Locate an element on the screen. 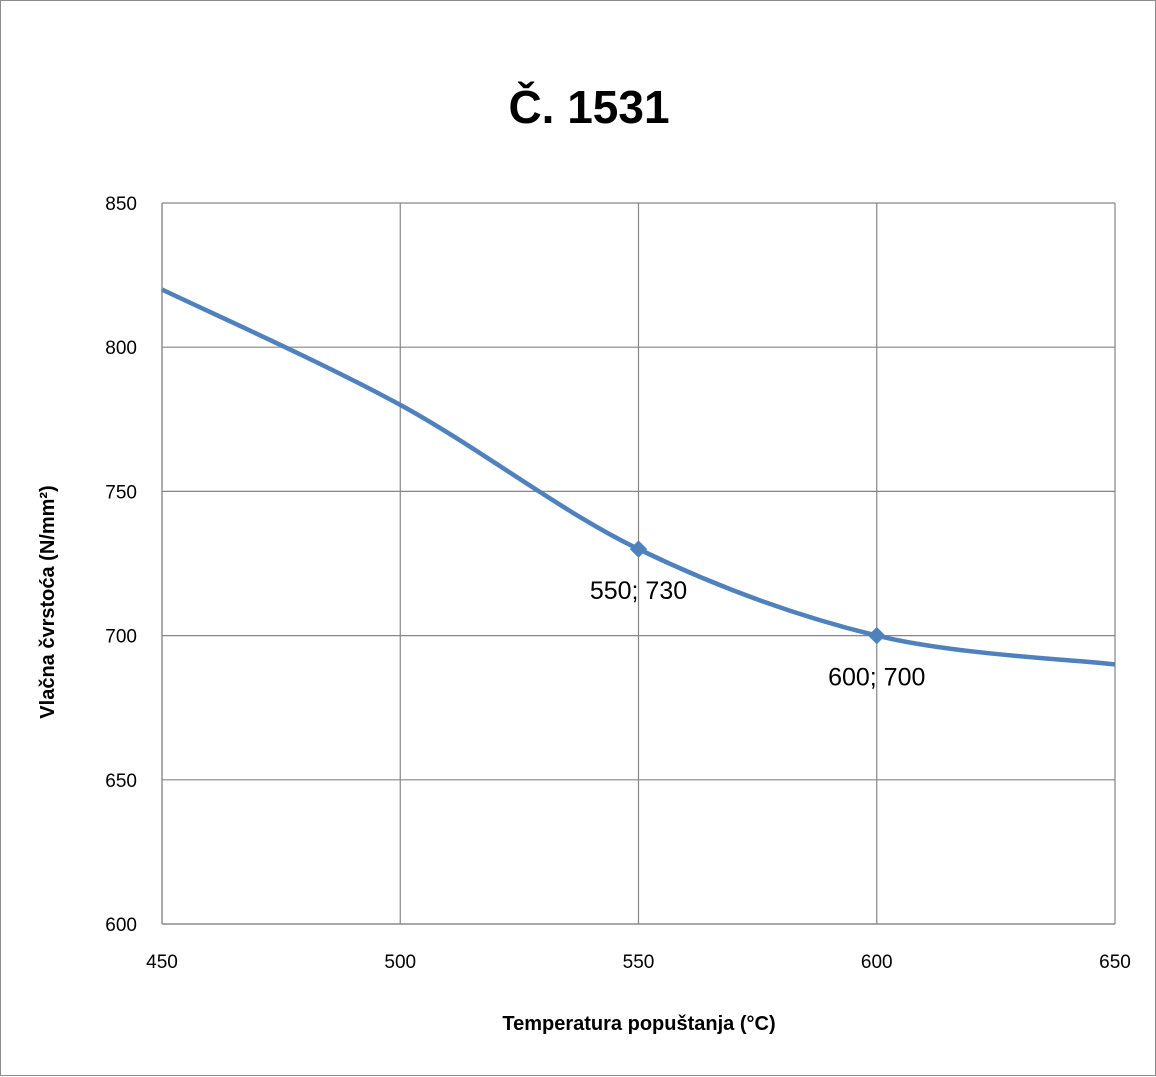  y-tick-label: 850 is located at coordinates (121, 204).